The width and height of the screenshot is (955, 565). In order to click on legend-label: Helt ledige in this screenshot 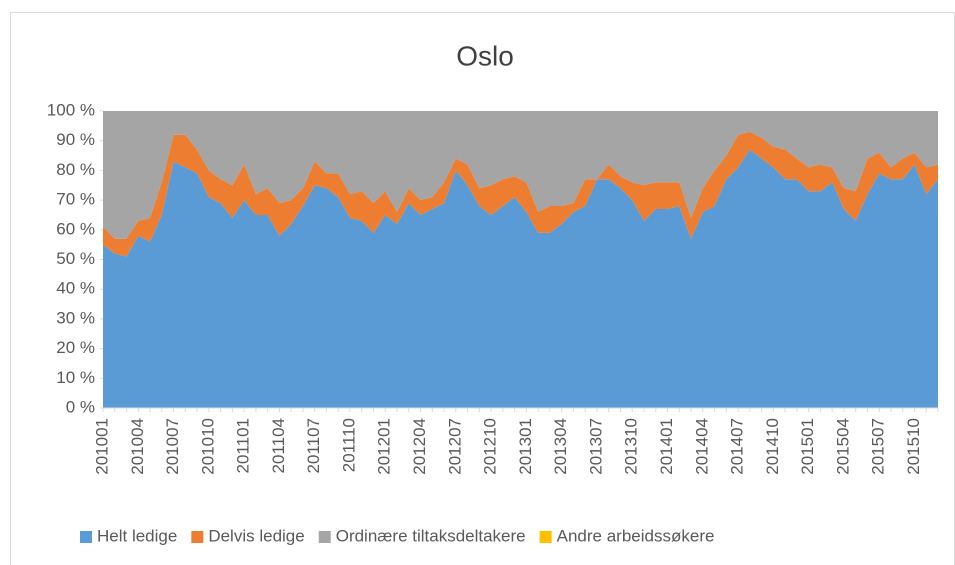, I will do `click(137, 535)`.